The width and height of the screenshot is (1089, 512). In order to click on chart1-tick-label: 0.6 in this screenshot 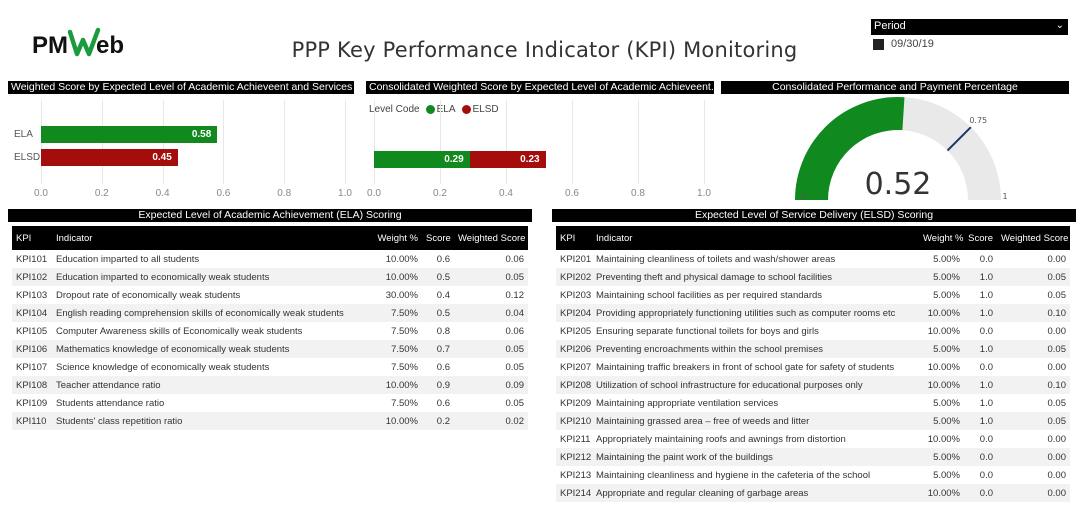, I will do `click(223, 193)`.